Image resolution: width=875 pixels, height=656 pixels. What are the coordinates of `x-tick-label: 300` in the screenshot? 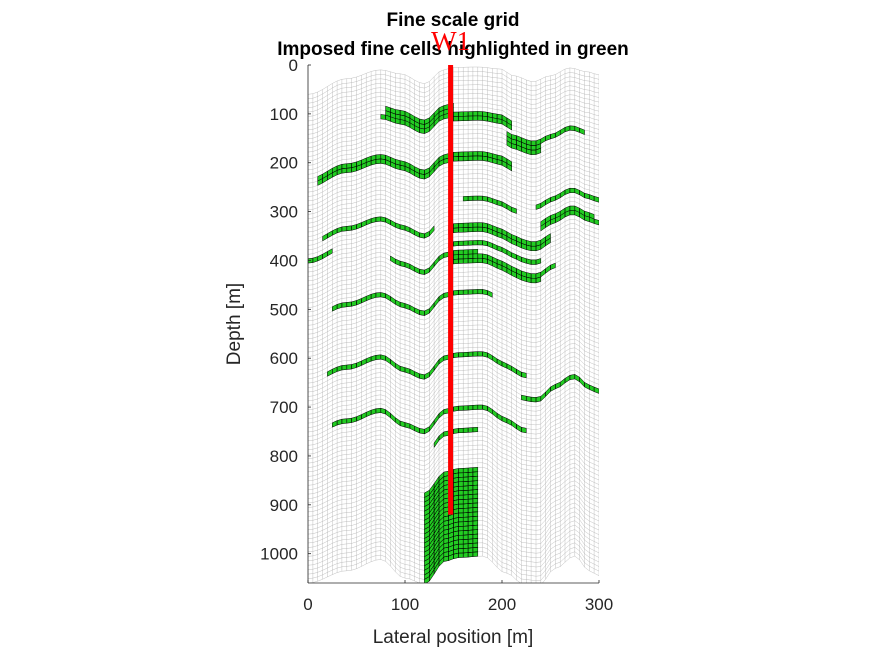 It's located at (599, 604).